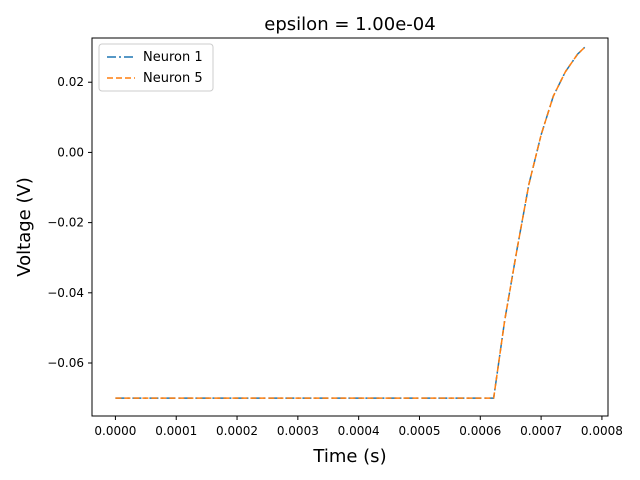  What do you see at coordinates (173, 57) in the screenshot?
I see `legend-label-neuron-1: Neuron 1` at bounding box center [173, 57].